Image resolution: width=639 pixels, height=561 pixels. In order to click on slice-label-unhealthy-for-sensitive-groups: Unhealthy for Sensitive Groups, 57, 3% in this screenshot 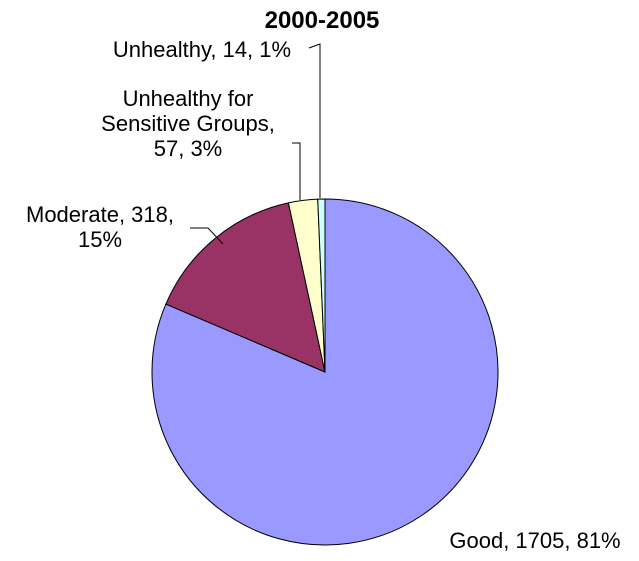, I will do `click(188, 123)`.